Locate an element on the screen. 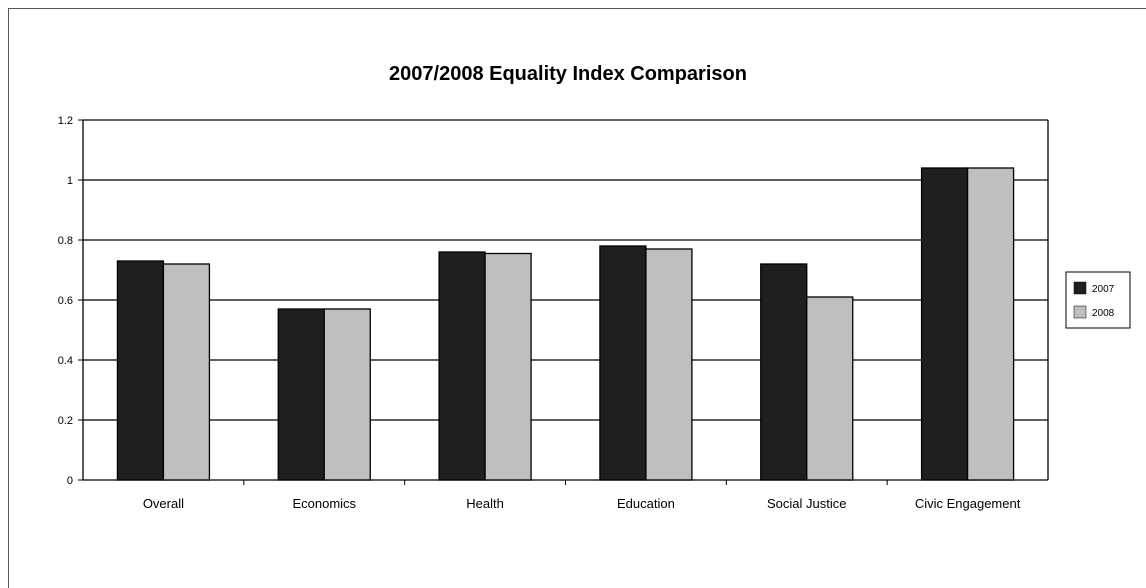 The width and height of the screenshot is (1146, 588). legend: 2007 2008 is located at coordinates (1098, 300).